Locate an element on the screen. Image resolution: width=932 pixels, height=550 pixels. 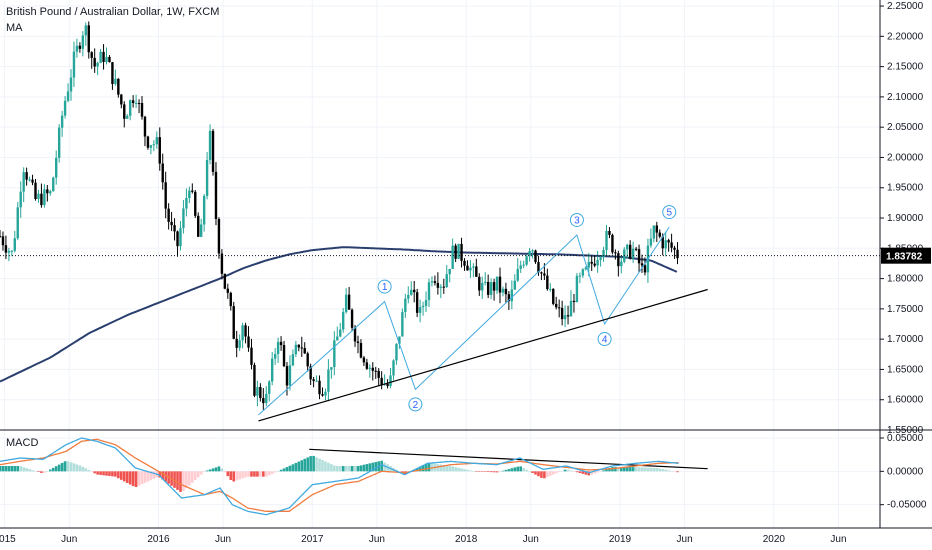
price-tick-label: 1.80000 is located at coordinates (905, 279).